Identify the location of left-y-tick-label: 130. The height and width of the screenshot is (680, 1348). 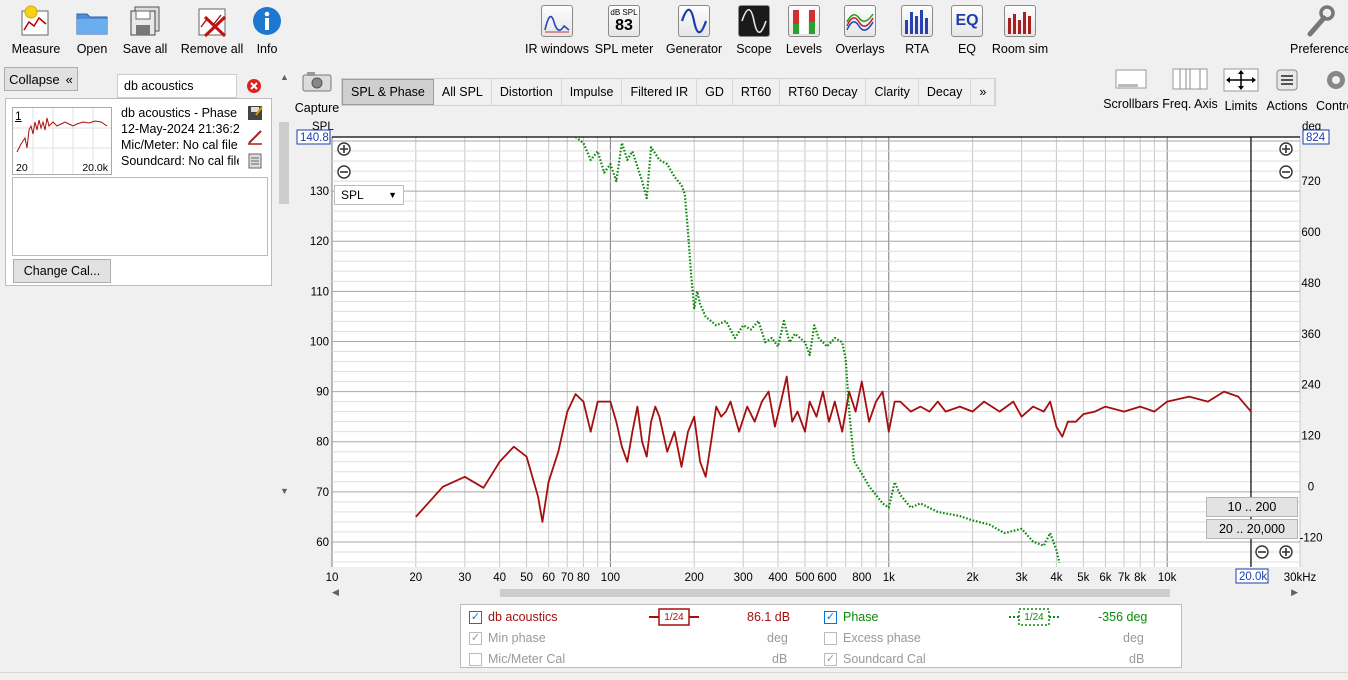
(319, 192).